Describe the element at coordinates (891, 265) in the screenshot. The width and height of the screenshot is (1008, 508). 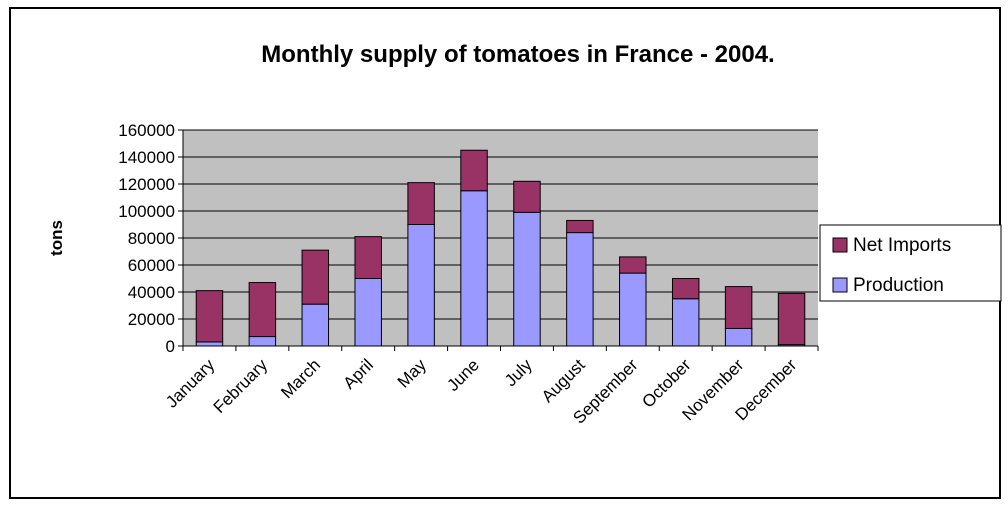
I see `legend: Net Imports Production` at that location.